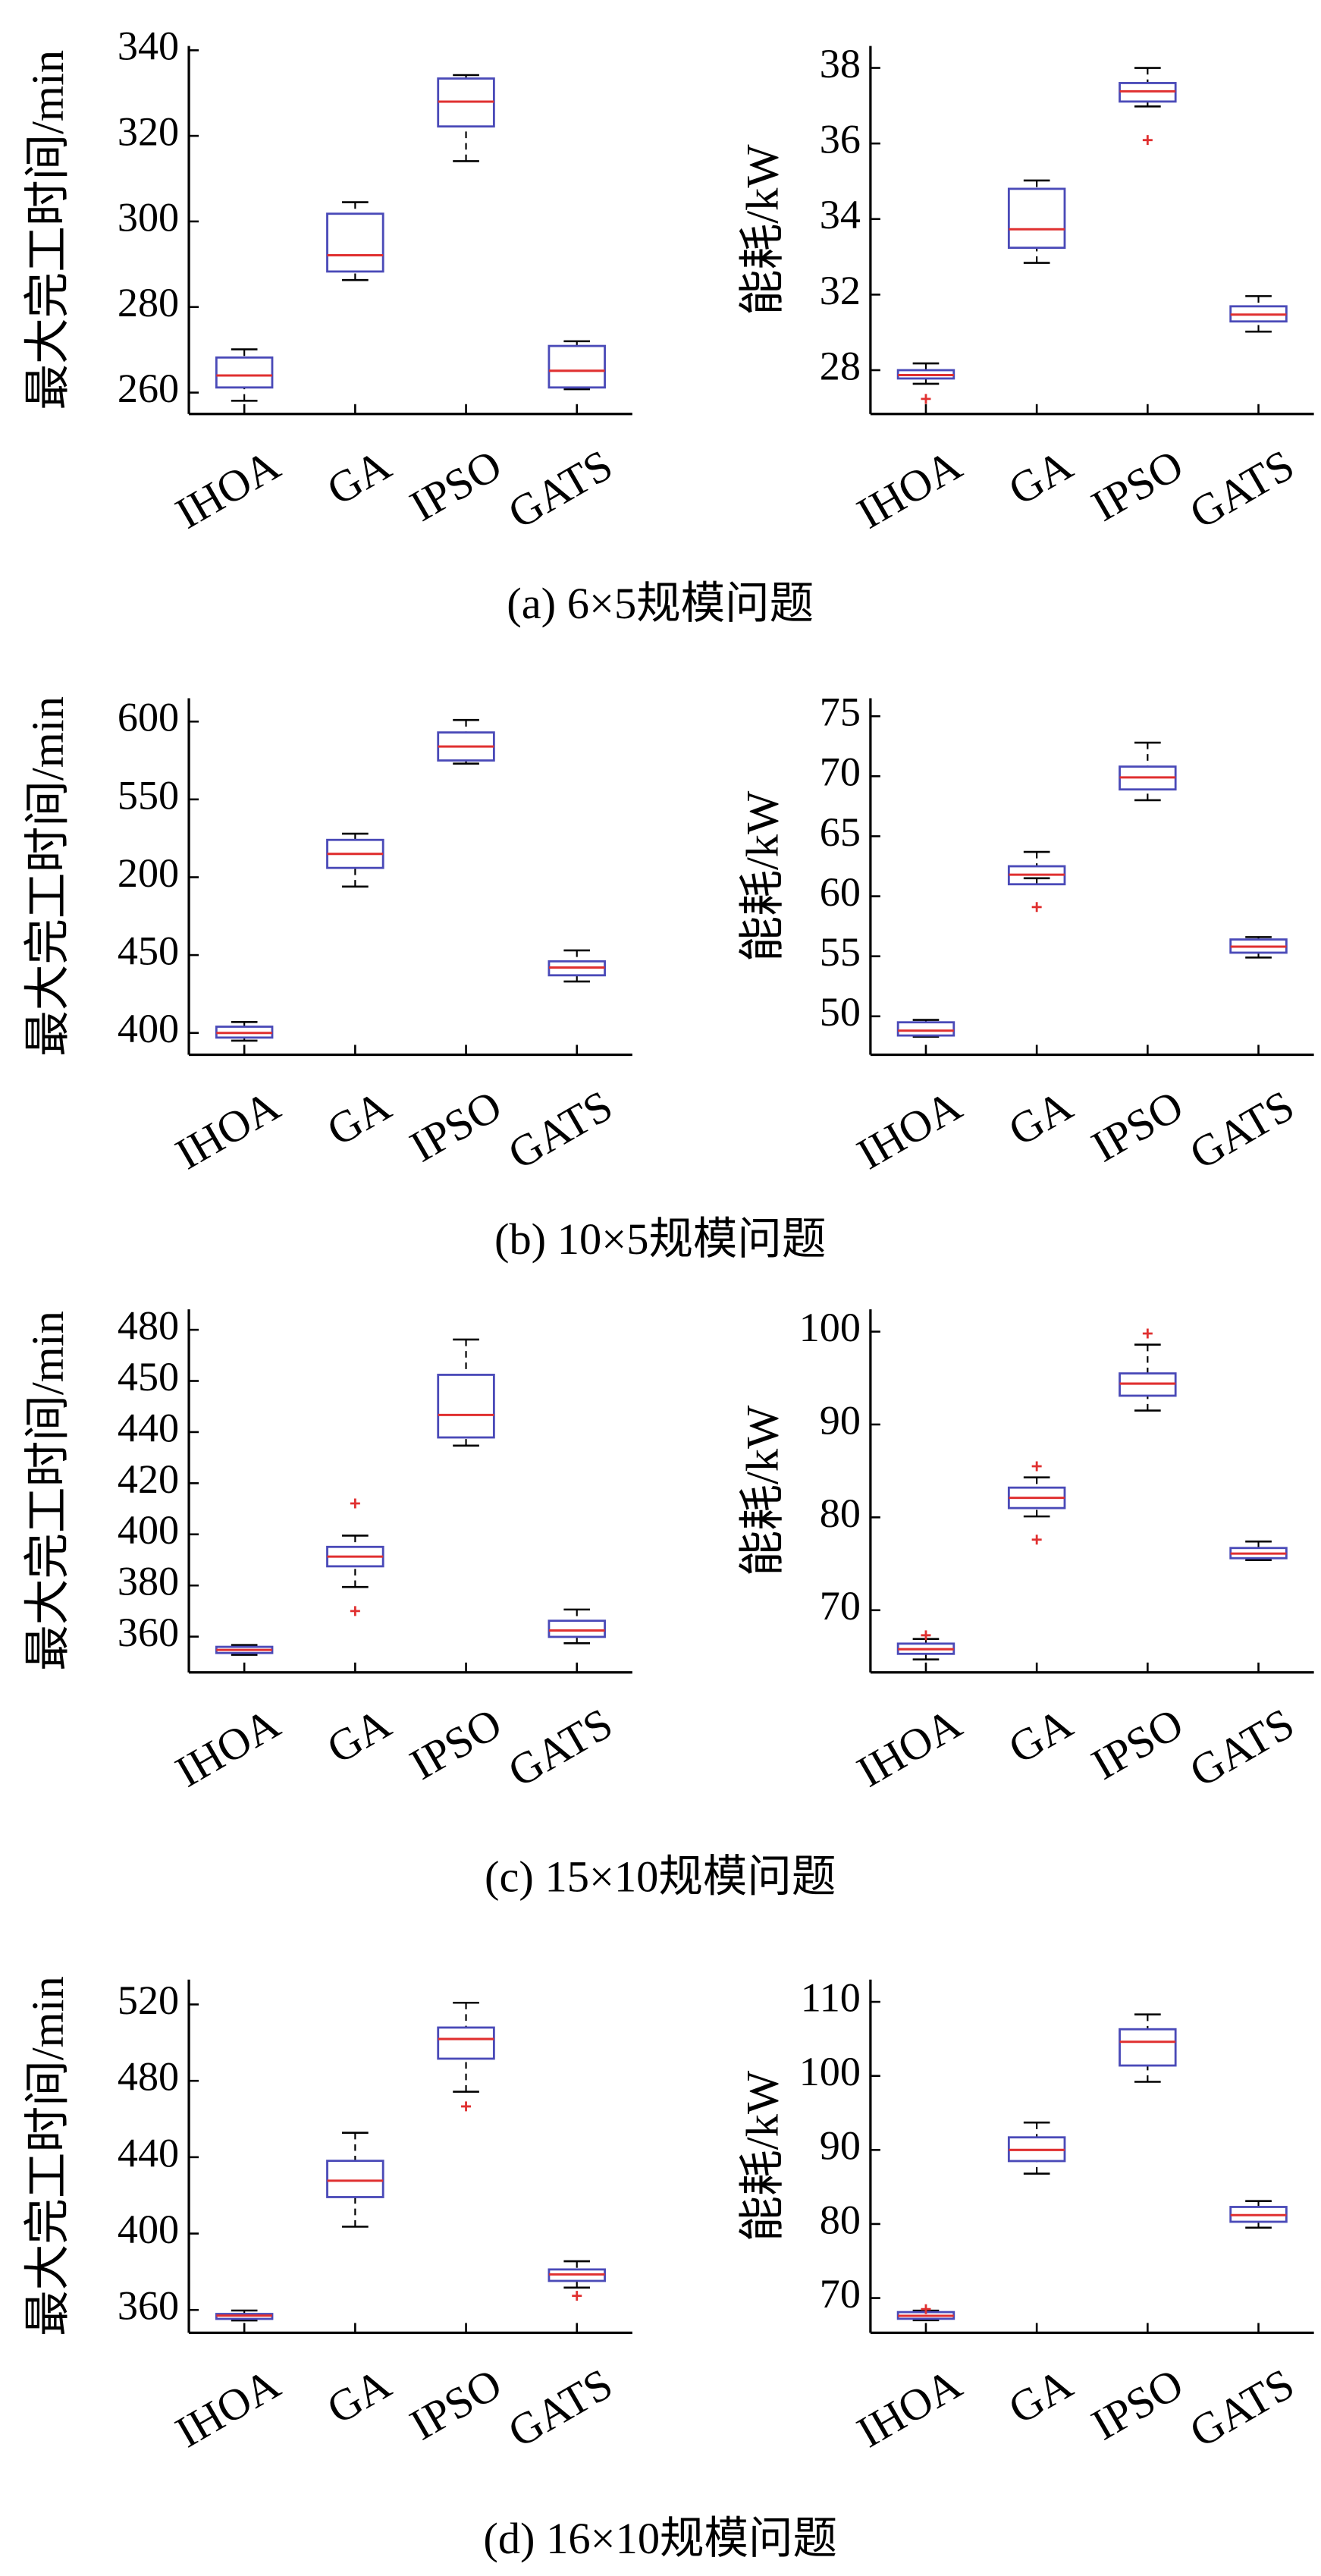  What do you see at coordinates (148, 873) in the screenshot?
I see `y-tick-label: 200` at bounding box center [148, 873].